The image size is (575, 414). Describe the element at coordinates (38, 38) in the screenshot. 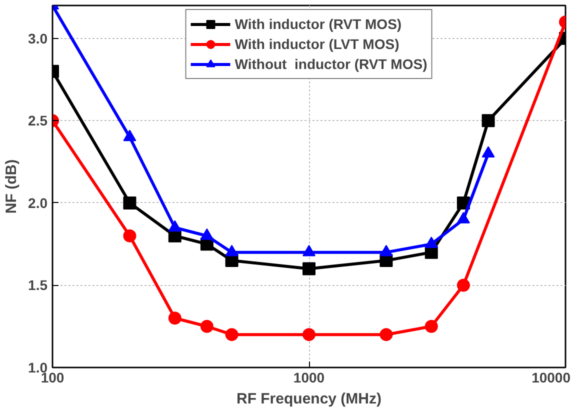

I see `y-tick-label: 3.0` at that location.